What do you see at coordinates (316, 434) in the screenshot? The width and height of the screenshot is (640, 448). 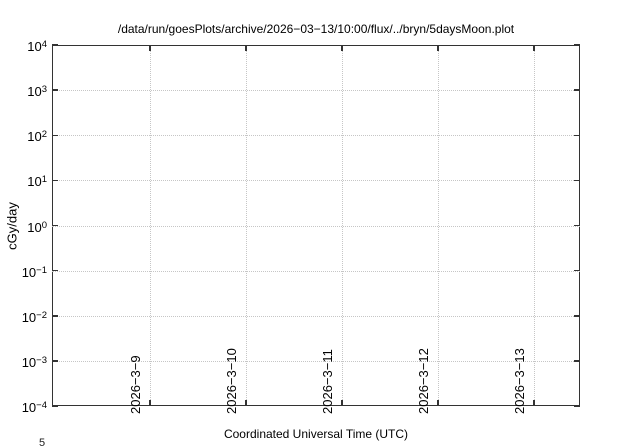 I see `x-axis-title: Coordinated Universal Time (UTC)` at bounding box center [316, 434].